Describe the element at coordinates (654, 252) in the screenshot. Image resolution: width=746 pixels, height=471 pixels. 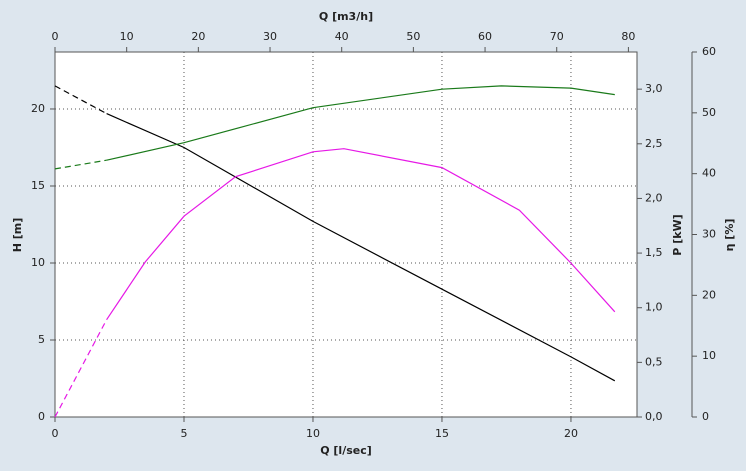
I see `y2-tick-label: 1,5` at that location.